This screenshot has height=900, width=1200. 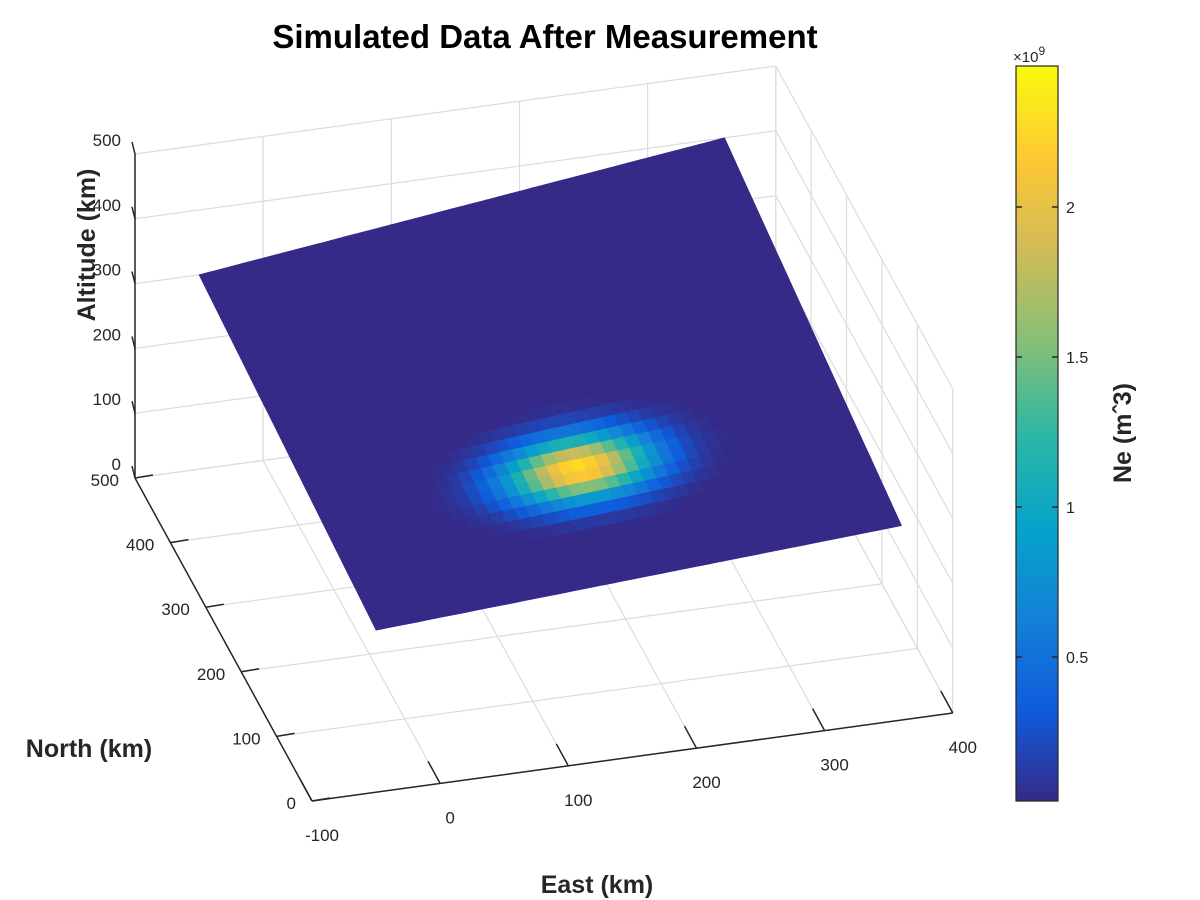 I want to click on colorbar-ticks: 0.5 1 1.5 2, so click(x=1052, y=433).